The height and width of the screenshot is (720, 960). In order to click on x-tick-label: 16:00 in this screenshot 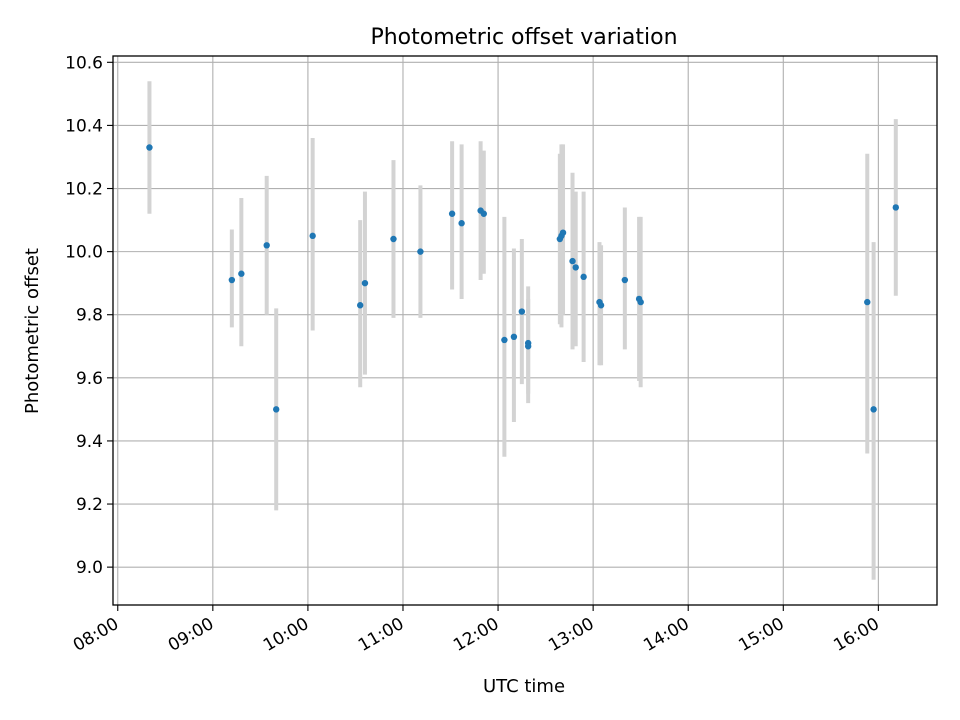, I will do `click(856, 635)`.